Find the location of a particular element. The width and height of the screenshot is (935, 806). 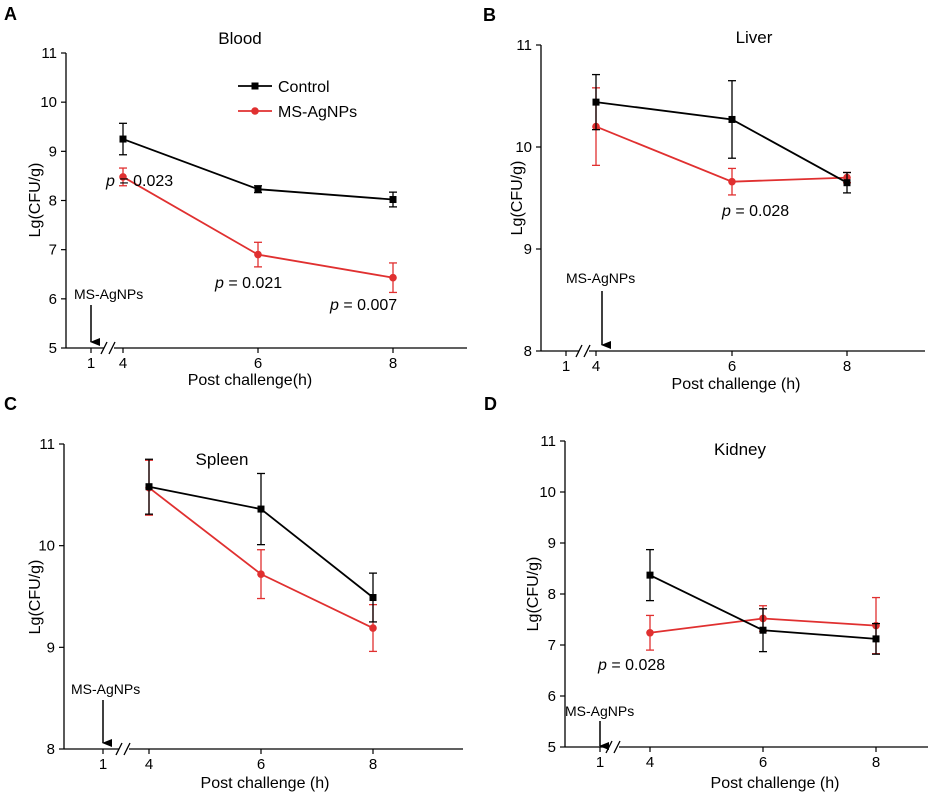

p-value-annotation: p = 0.021 is located at coordinates (248, 283).